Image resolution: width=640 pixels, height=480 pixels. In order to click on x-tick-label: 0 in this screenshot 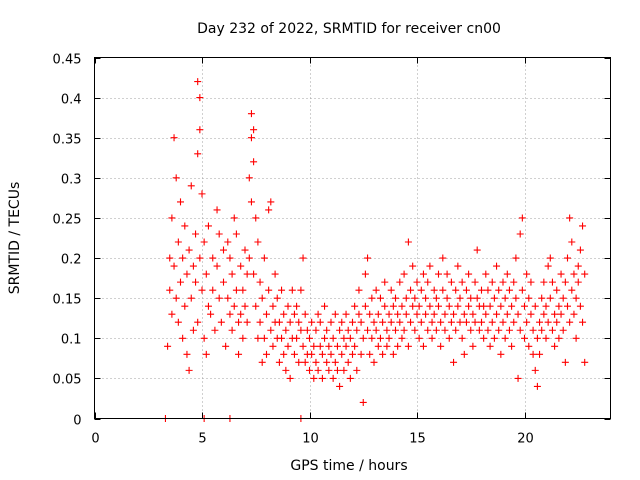, I will do `click(95, 439)`.